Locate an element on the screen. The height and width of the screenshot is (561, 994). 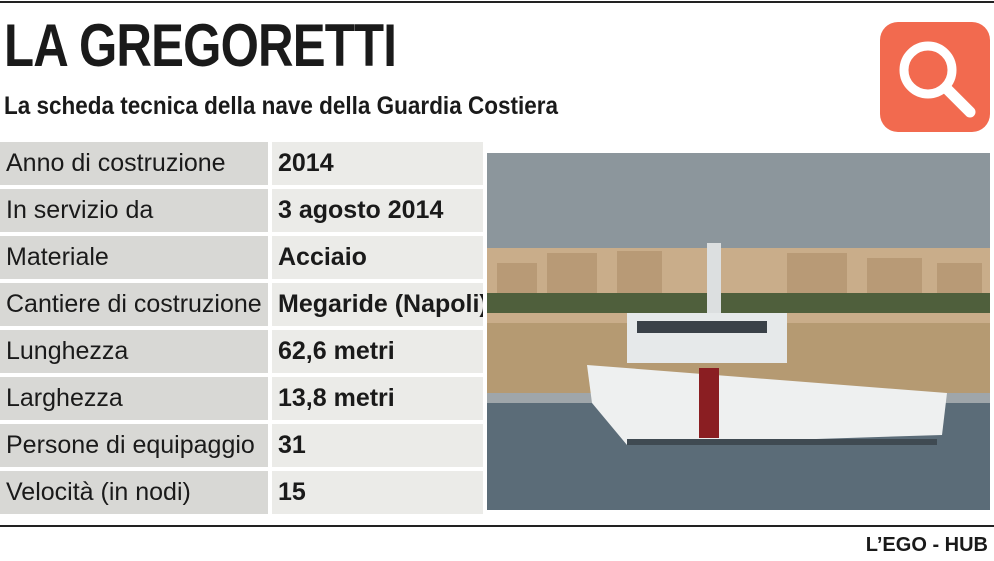
row-label: Lunghezza is located at coordinates (134, 351).